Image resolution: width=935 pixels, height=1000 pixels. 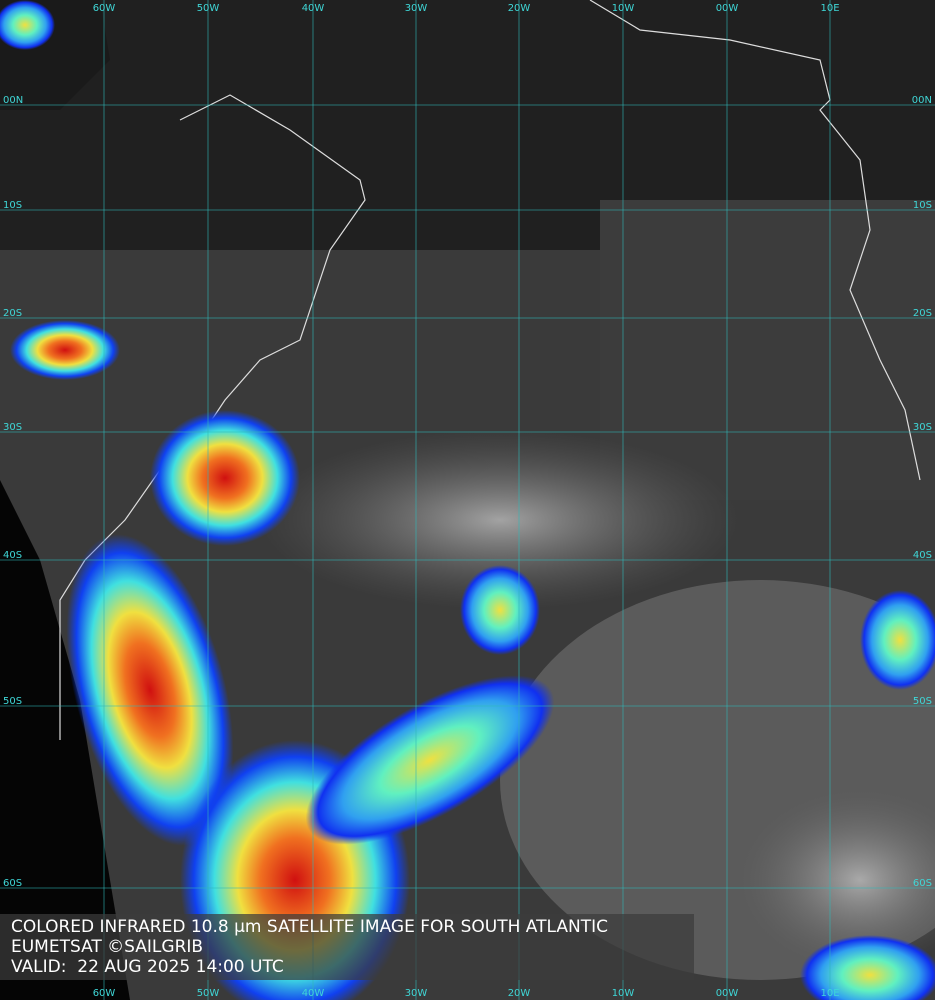 What do you see at coordinates (767, 350) in the screenshot?
I see `region` at bounding box center [767, 350].